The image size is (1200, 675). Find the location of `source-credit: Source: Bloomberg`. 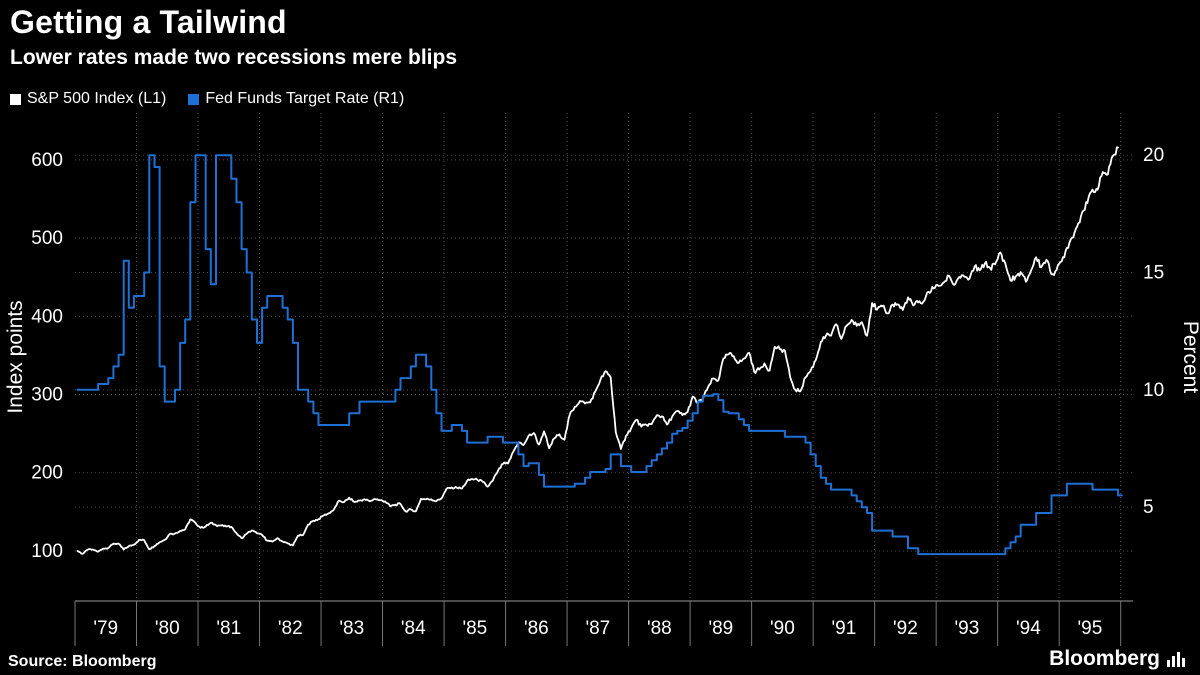

source-credit: Source: Bloomberg is located at coordinates (82, 661).